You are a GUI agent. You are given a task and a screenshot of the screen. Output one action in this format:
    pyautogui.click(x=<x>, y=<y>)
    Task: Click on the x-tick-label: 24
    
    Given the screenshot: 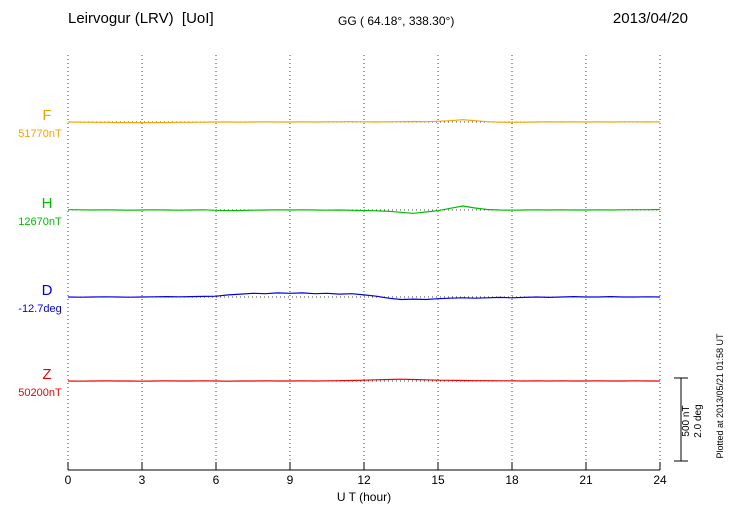 What is the action you would take?
    pyautogui.click(x=660, y=480)
    